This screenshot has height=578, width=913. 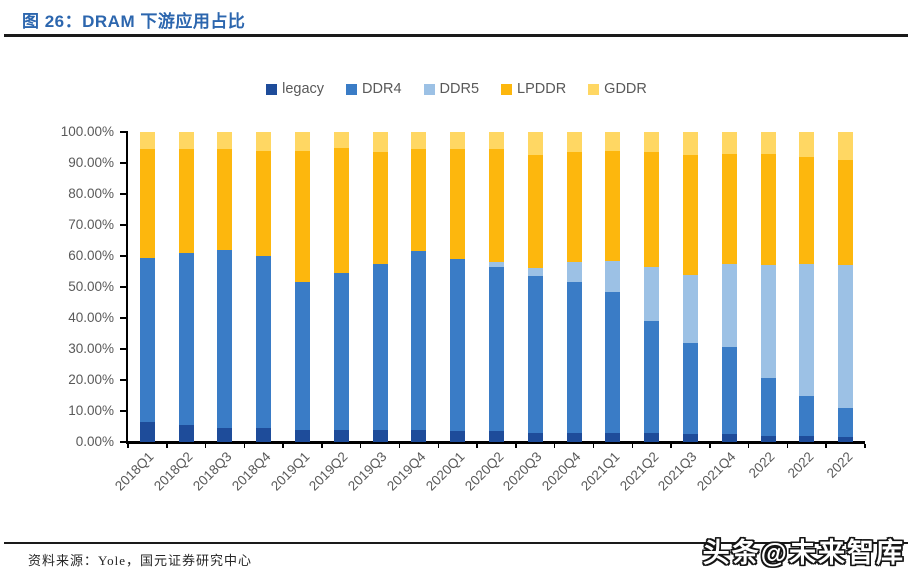 I want to click on legend-item-ddr4: DDR4, so click(x=374, y=89).